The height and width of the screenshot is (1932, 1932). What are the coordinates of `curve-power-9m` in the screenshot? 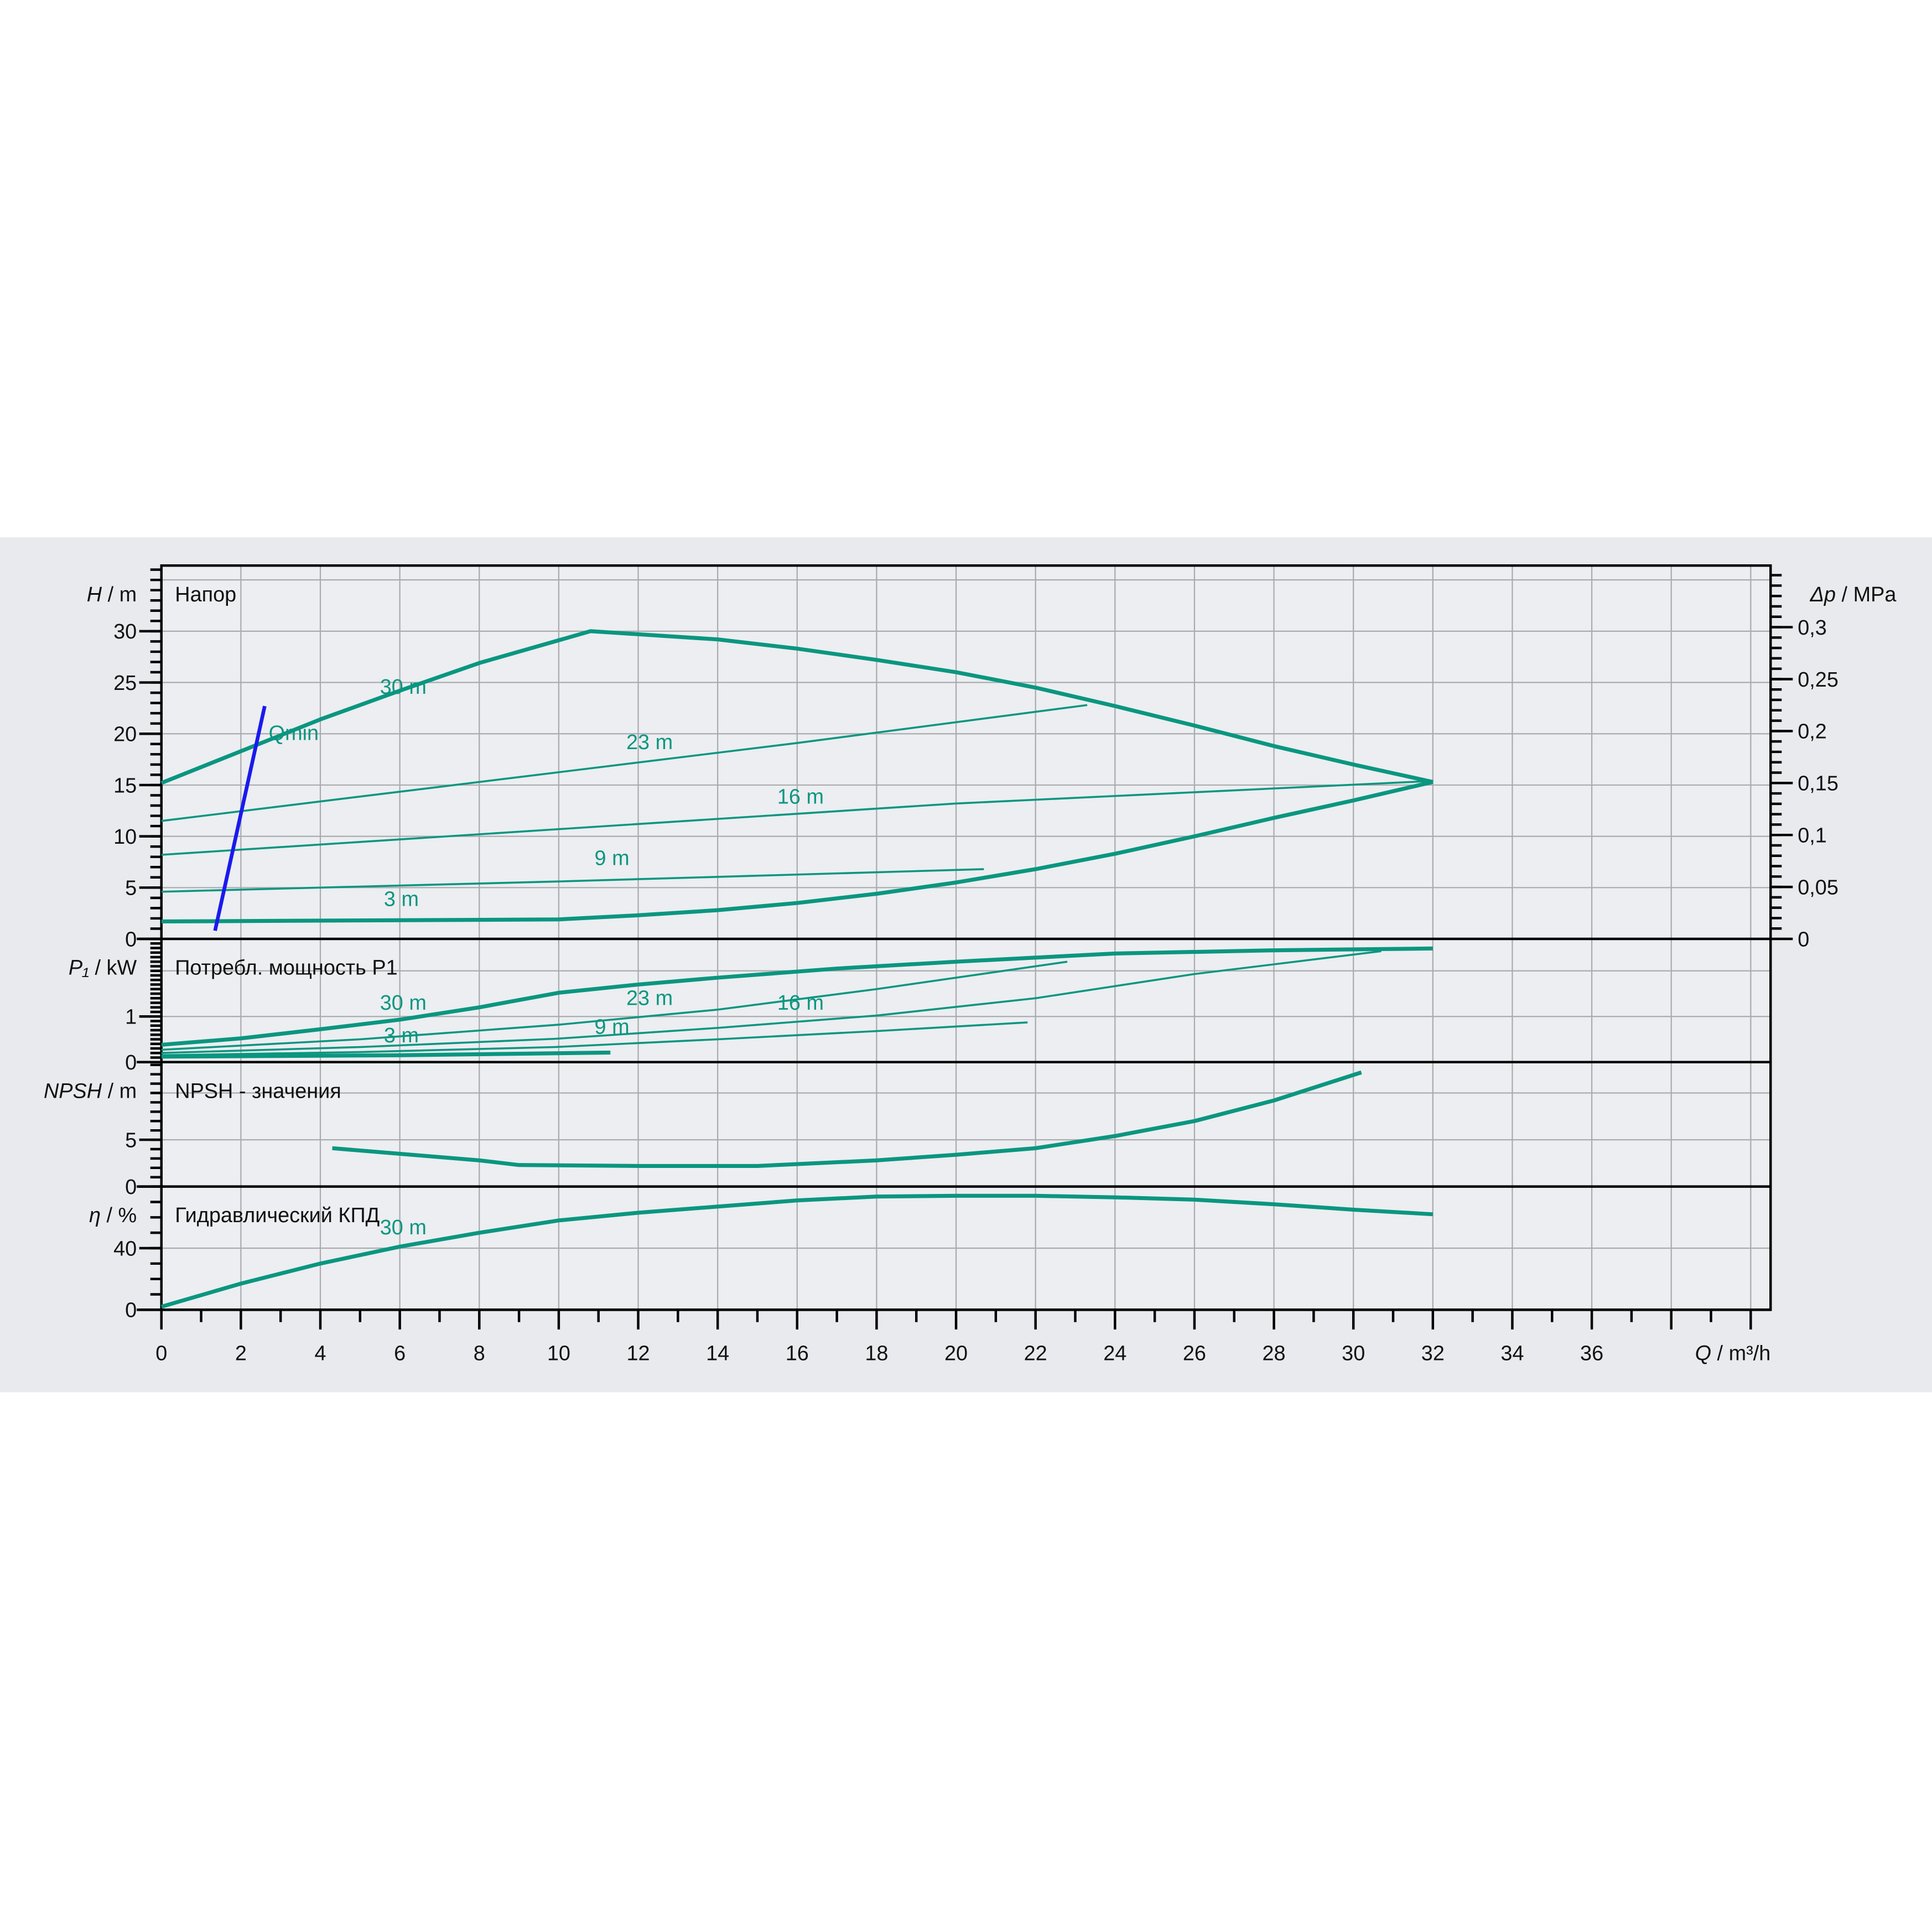 It's located at (594, 1039).